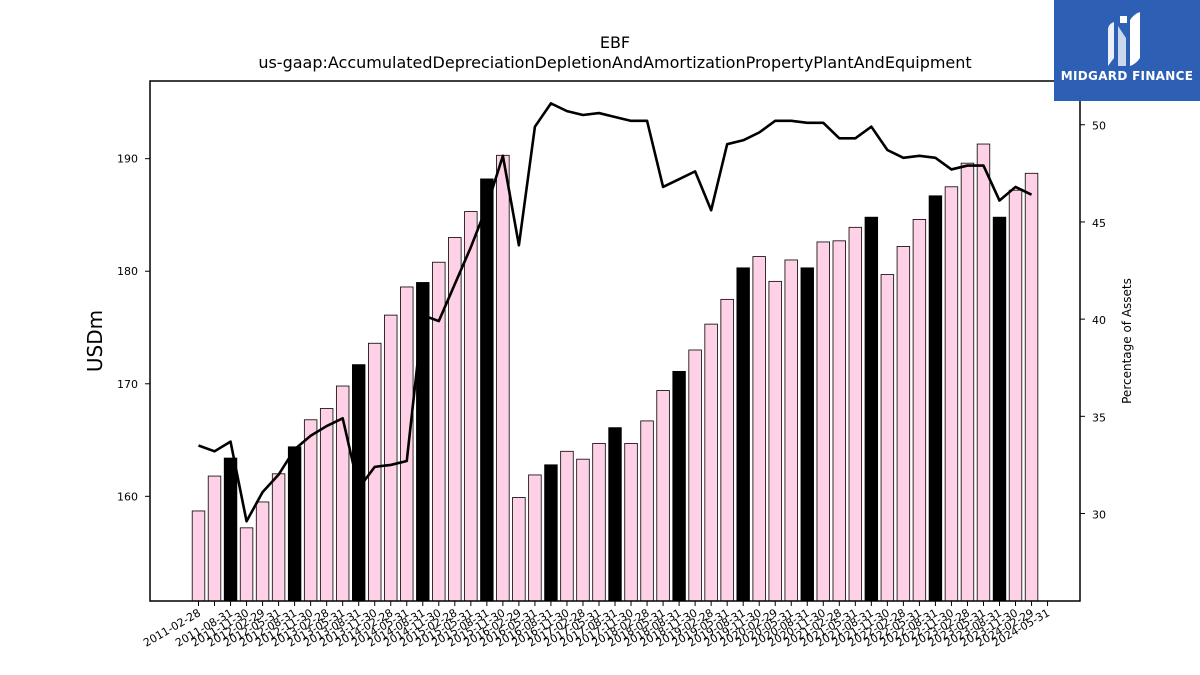  Describe the element at coordinates (1127, 76) in the screenshot. I see `logo-text: MIDGARD FINANCE` at that location.